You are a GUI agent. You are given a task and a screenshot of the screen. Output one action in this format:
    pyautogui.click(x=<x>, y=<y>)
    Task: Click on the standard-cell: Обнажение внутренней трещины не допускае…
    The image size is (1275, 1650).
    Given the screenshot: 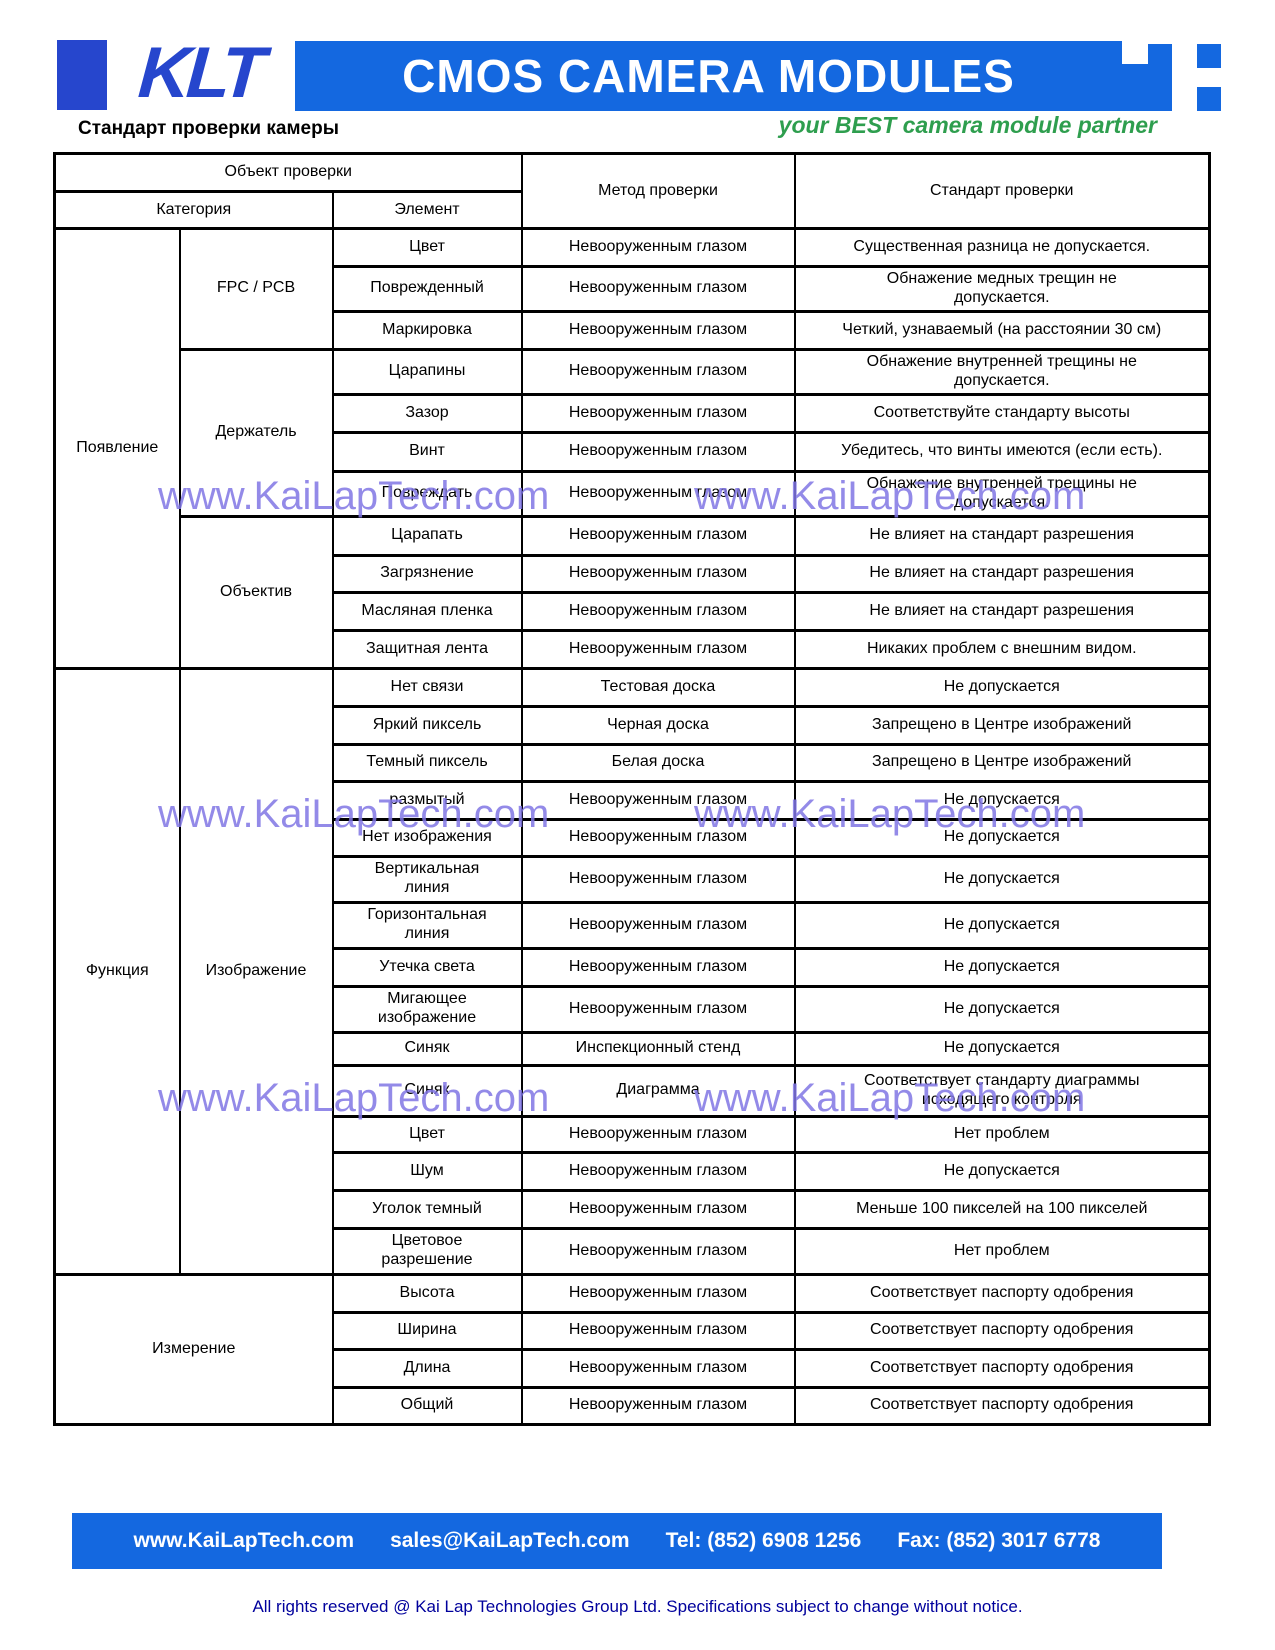 What is the action you would take?
    pyautogui.click(x=1002, y=493)
    